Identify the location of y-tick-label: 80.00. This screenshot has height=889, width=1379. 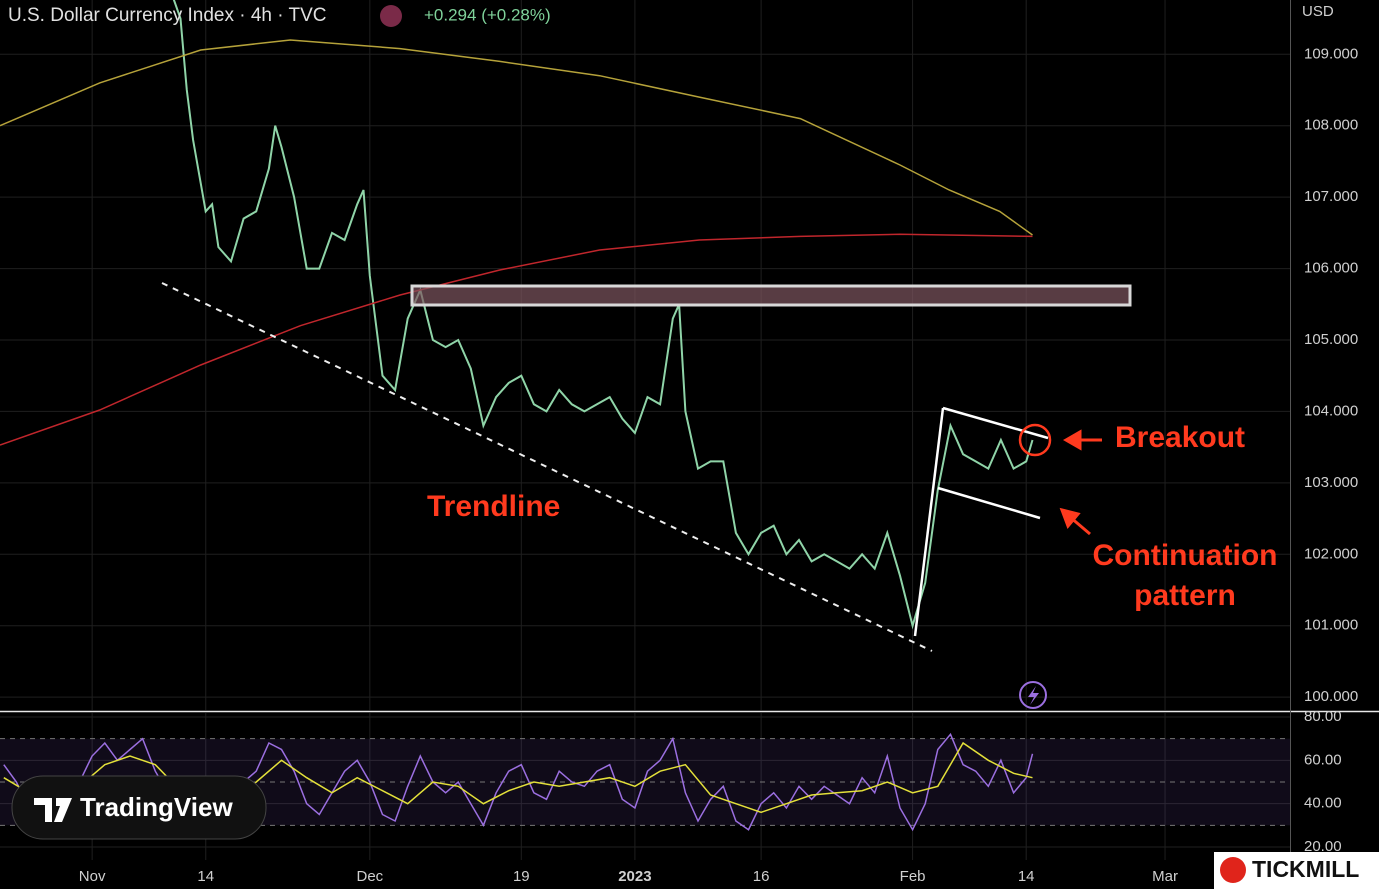
(1323, 716).